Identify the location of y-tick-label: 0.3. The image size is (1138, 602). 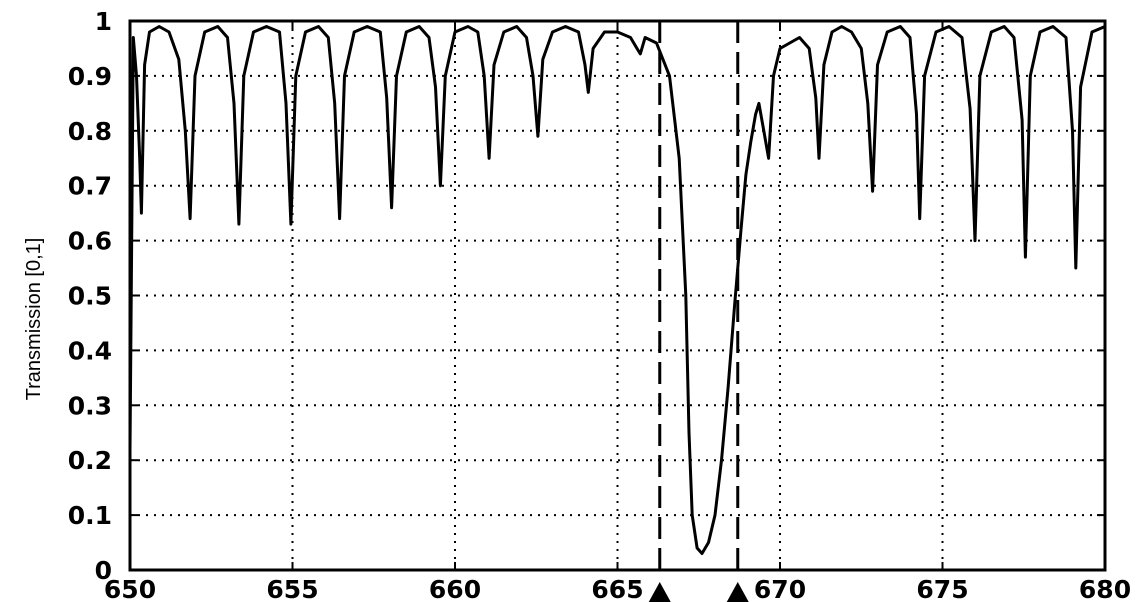
(90, 405).